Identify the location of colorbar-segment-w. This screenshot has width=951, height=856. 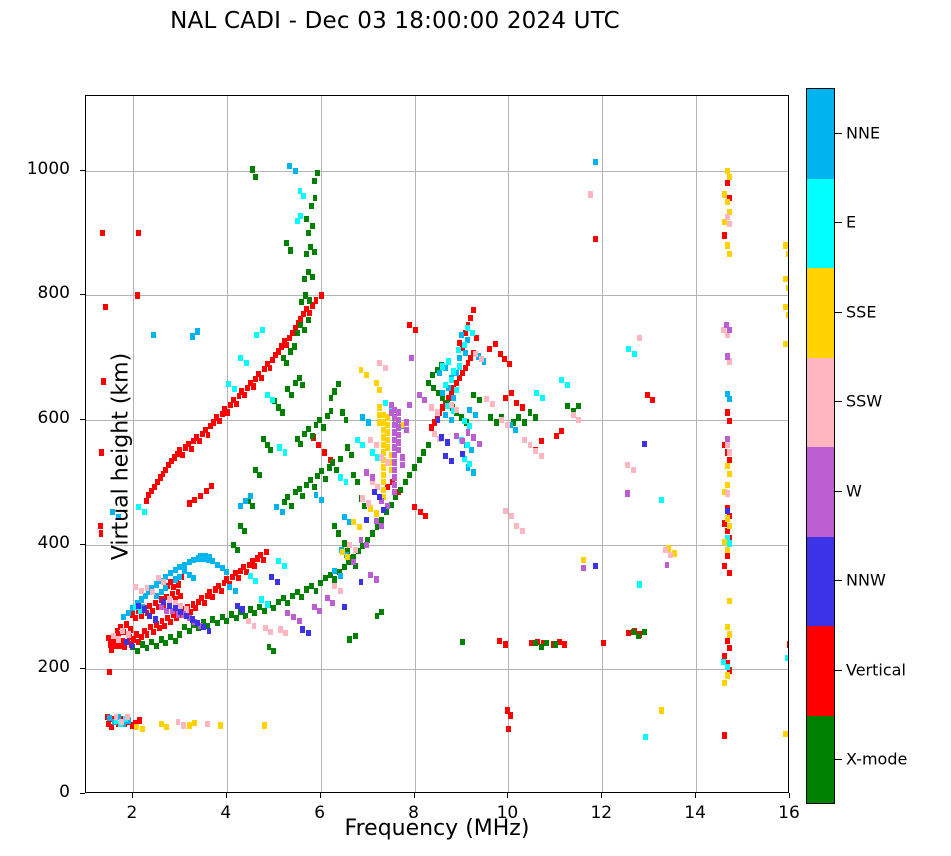
(820, 492).